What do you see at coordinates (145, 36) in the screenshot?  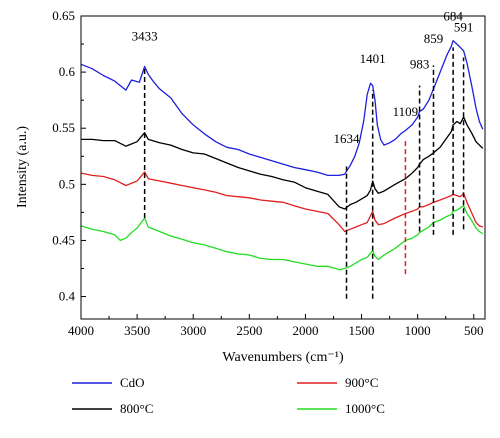 I see `peak-label-3433: 3433` at bounding box center [145, 36].